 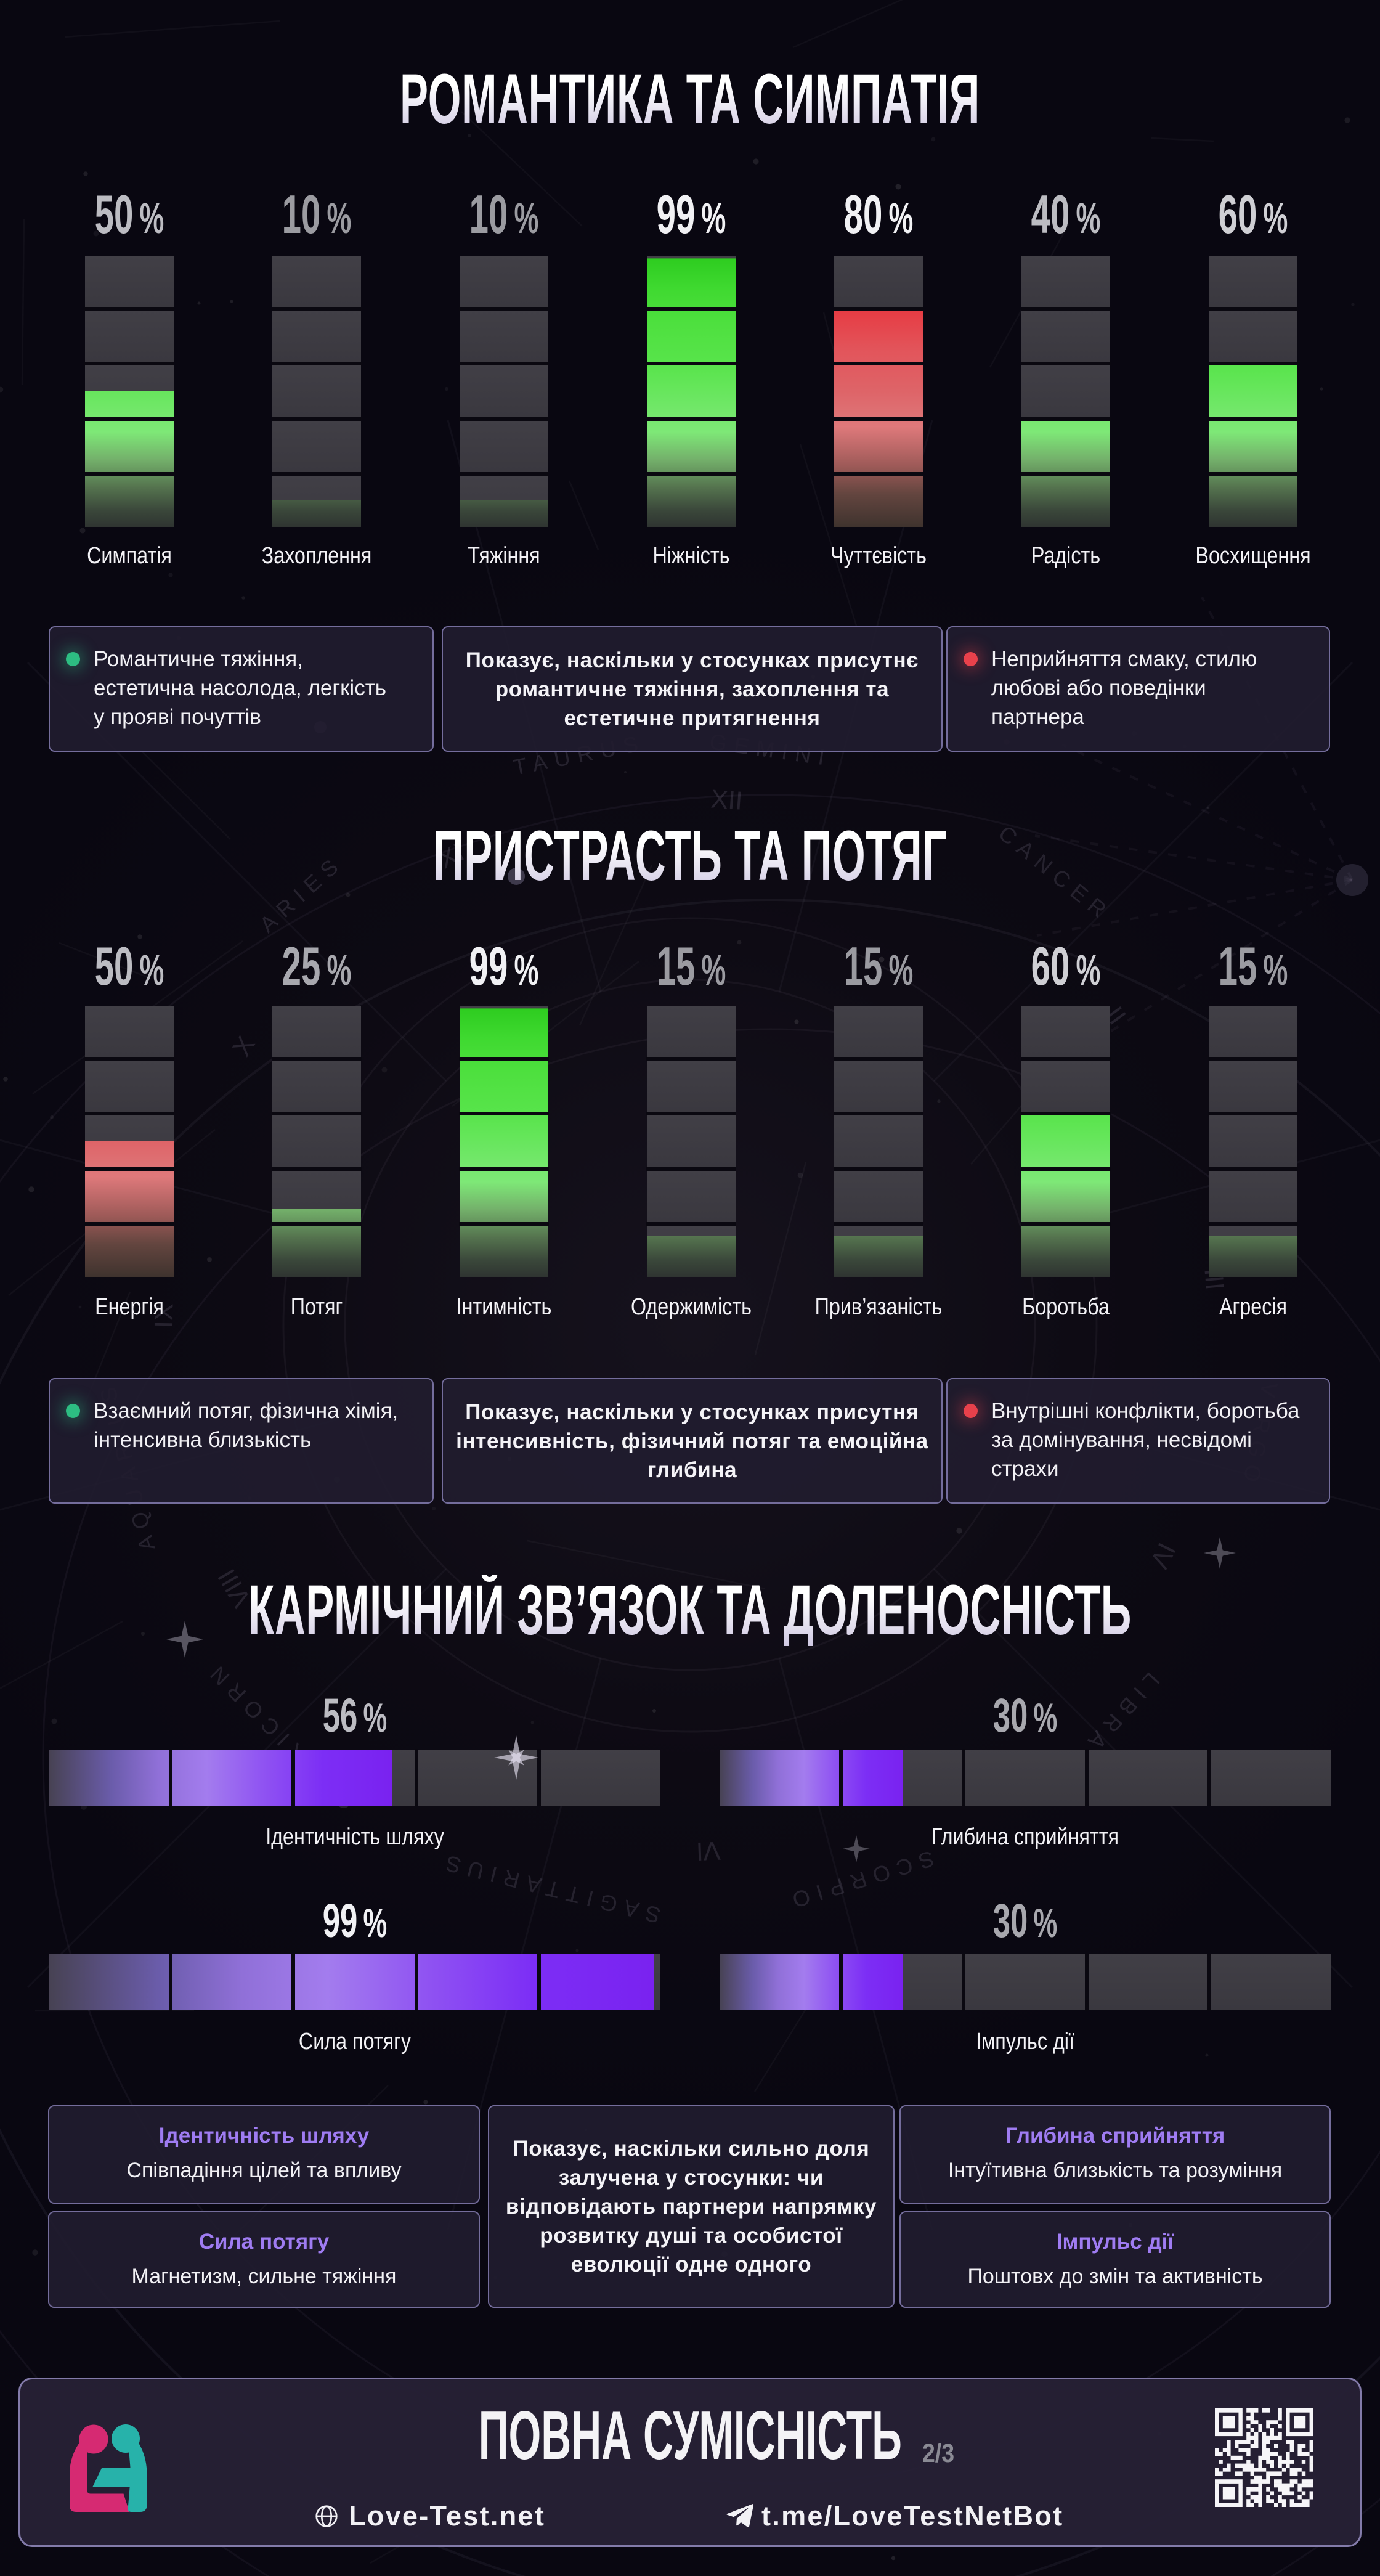 What do you see at coordinates (244, 1046) in the screenshot?
I see `svg-text: X` at bounding box center [244, 1046].